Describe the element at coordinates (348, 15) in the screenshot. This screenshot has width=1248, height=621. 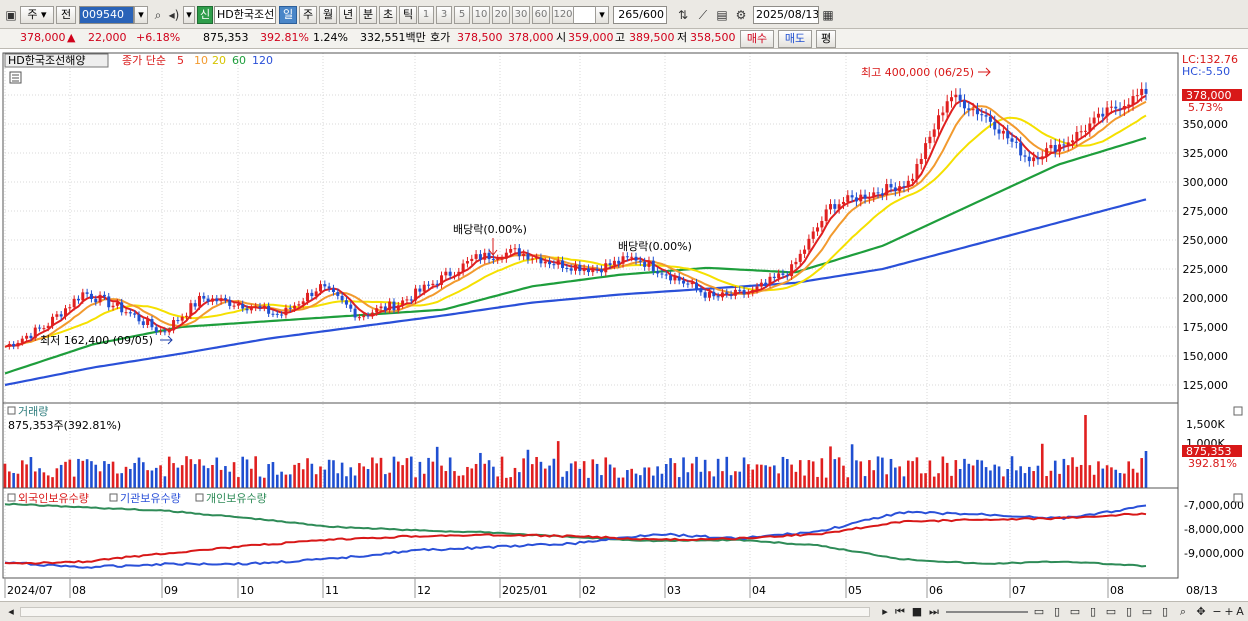
I see `period-tab-3: 년` at that location.